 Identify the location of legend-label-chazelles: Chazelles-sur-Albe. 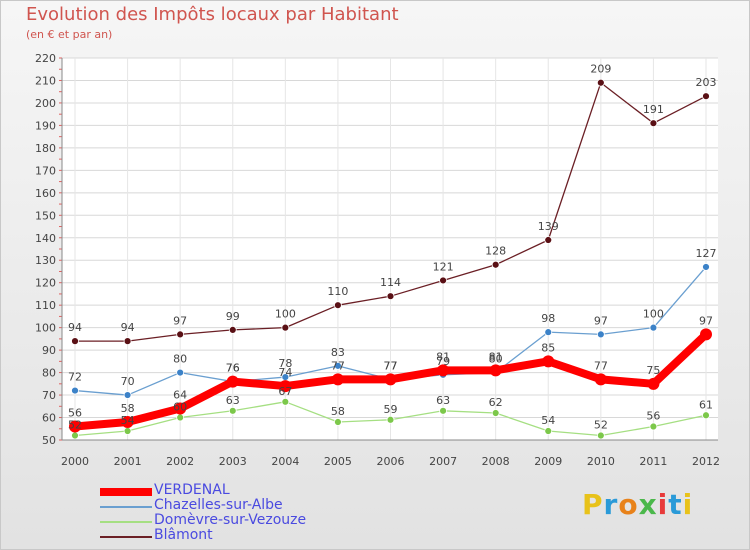
(218, 505).